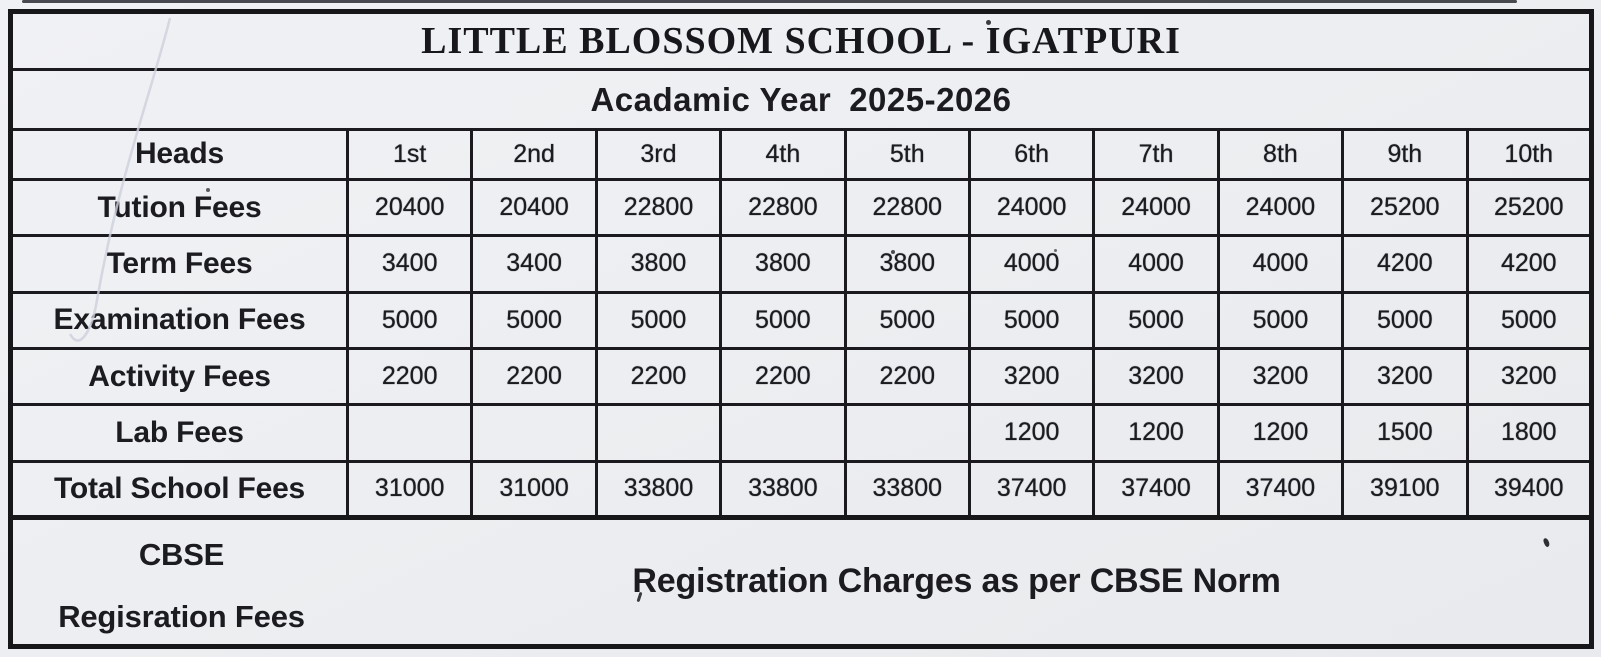 The width and height of the screenshot is (1601, 657). What do you see at coordinates (907, 154) in the screenshot?
I see `column-header-grade-5th: 5th` at bounding box center [907, 154].